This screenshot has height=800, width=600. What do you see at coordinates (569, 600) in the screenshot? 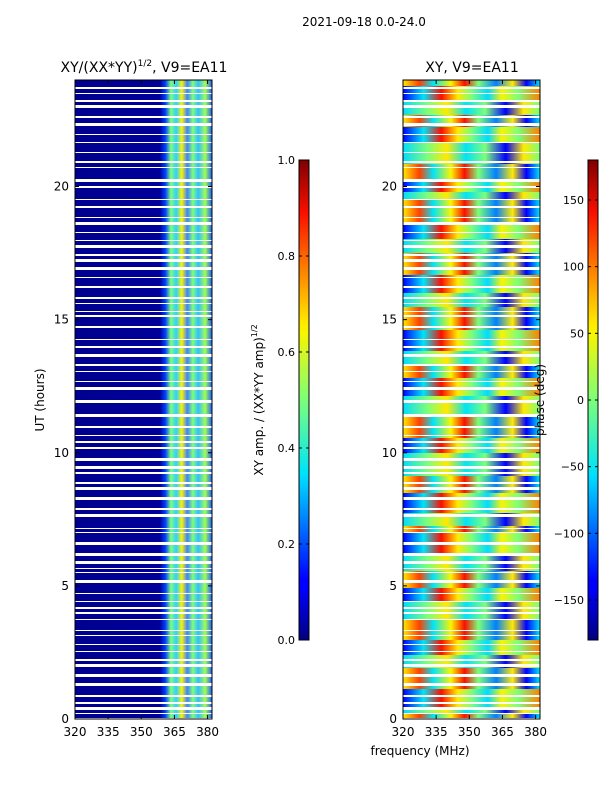
I see `colorbar-tick-label: −150` at bounding box center [569, 600].